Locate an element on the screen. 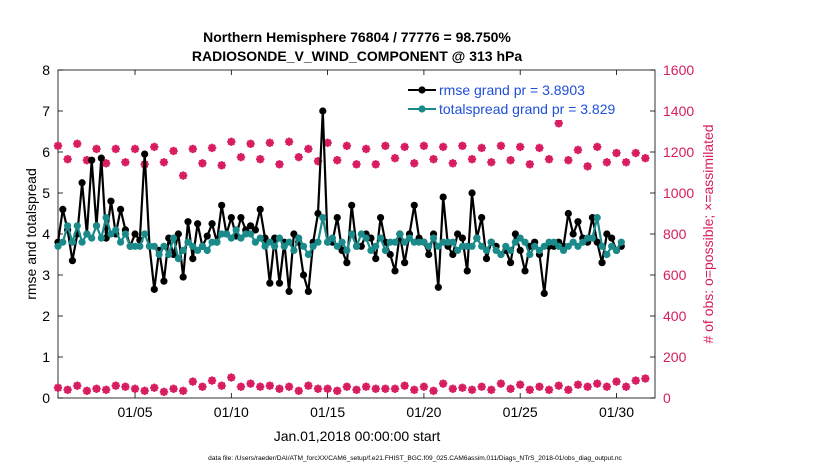  x-tick-label: 01/10 is located at coordinates (231, 412).